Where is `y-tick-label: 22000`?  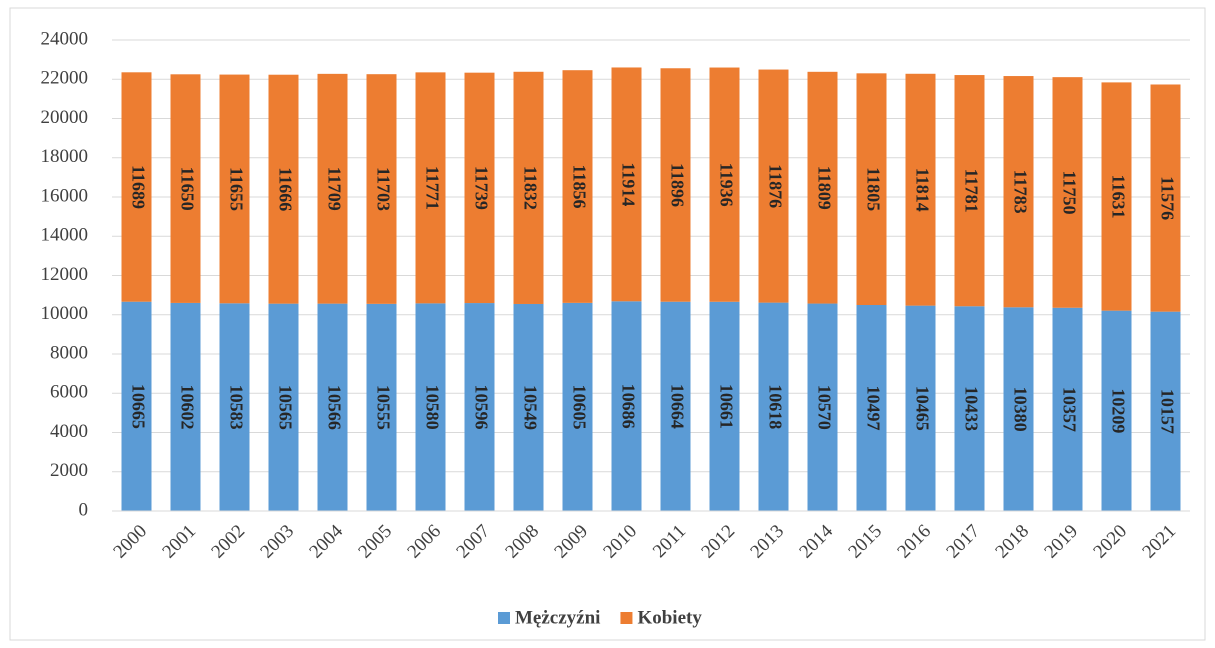 y-tick-label: 22000 is located at coordinates (65, 78).